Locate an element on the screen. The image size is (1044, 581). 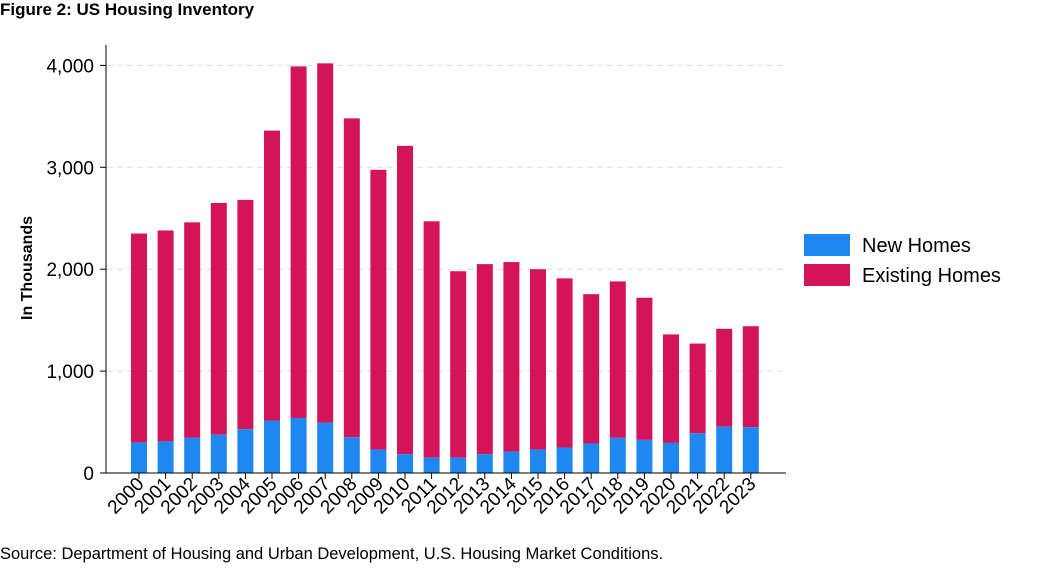
bar-existing-homes-2012 is located at coordinates (458, 364).